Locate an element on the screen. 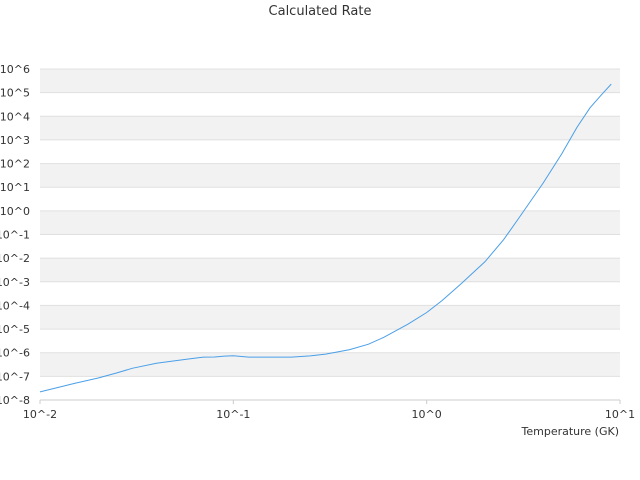 This screenshot has height=480, width=640. y-tick-label: 10^-8 is located at coordinates (15, 400).